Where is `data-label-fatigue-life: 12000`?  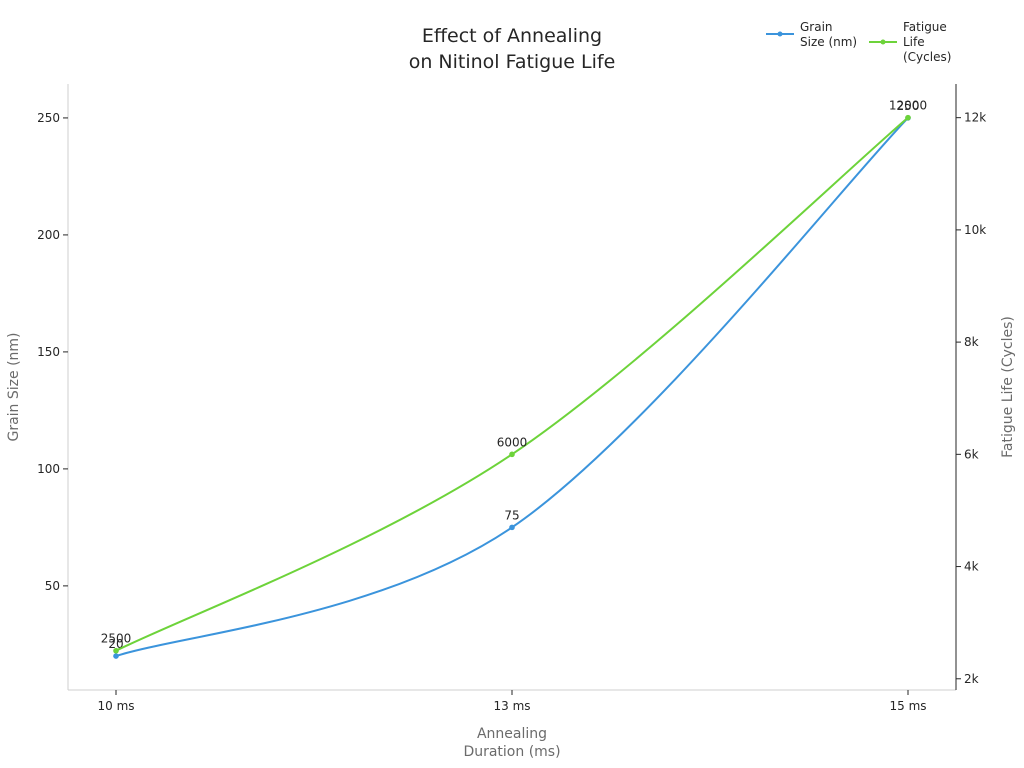
data-label-fatigue-life: 12000 is located at coordinates (908, 106).